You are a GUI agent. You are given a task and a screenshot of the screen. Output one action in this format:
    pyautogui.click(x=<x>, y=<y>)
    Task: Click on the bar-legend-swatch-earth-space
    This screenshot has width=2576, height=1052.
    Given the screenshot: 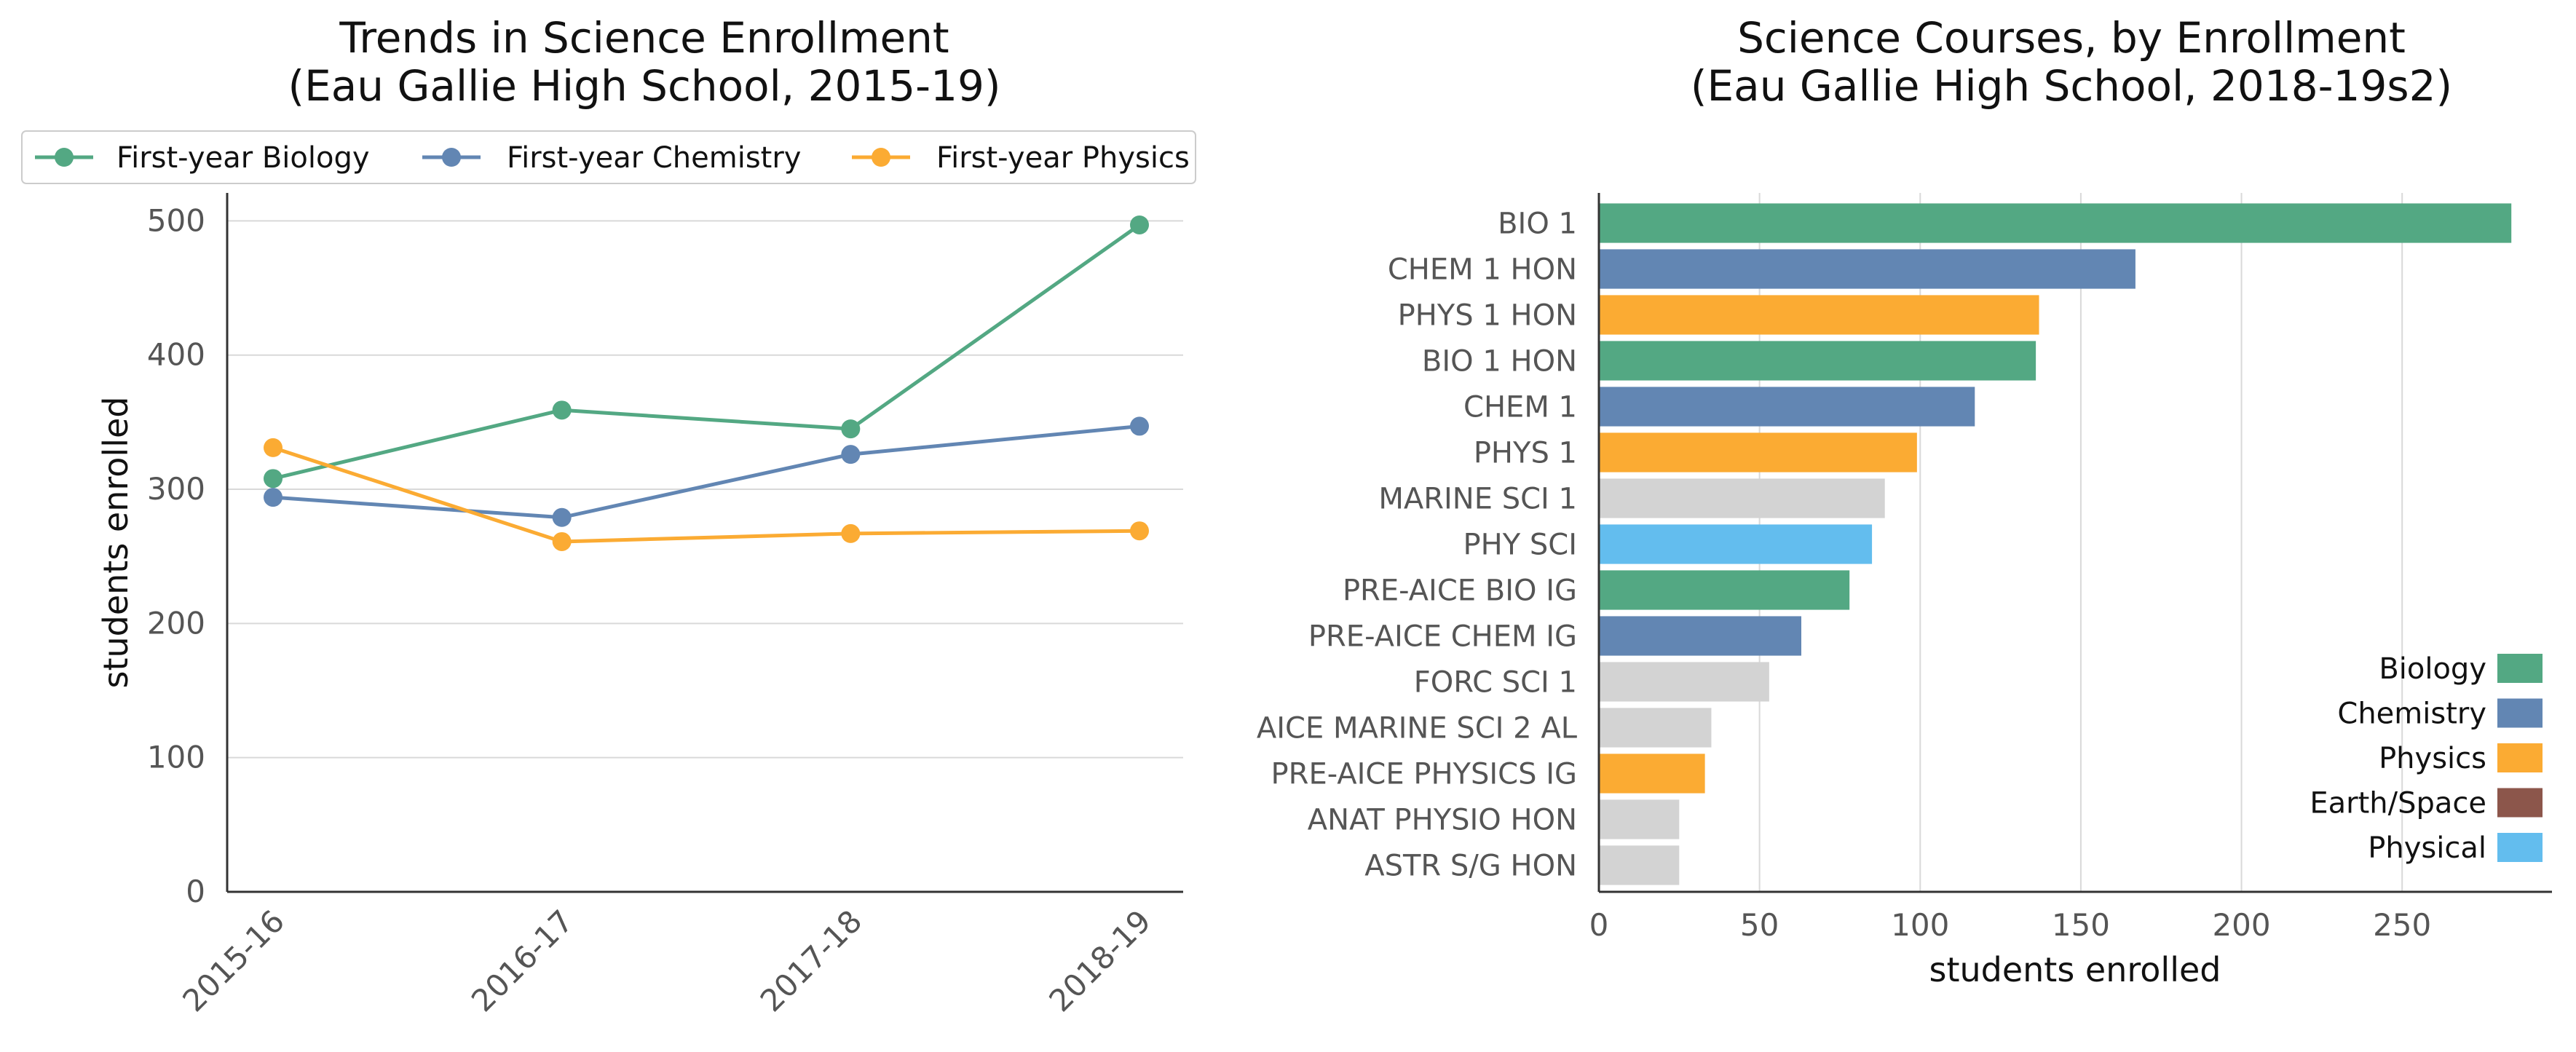 What is the action you would take?
    pyautogui.click(x=2520, y=803)
    